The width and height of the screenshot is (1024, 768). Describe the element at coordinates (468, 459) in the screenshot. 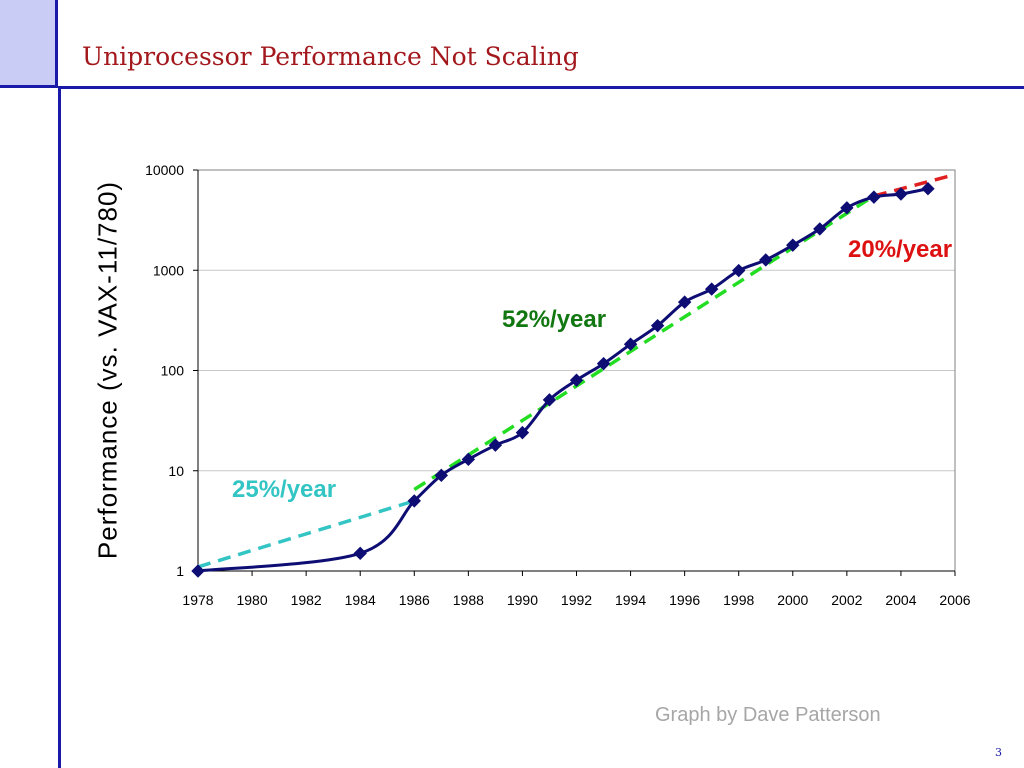

I see `marker-1988` at that location.